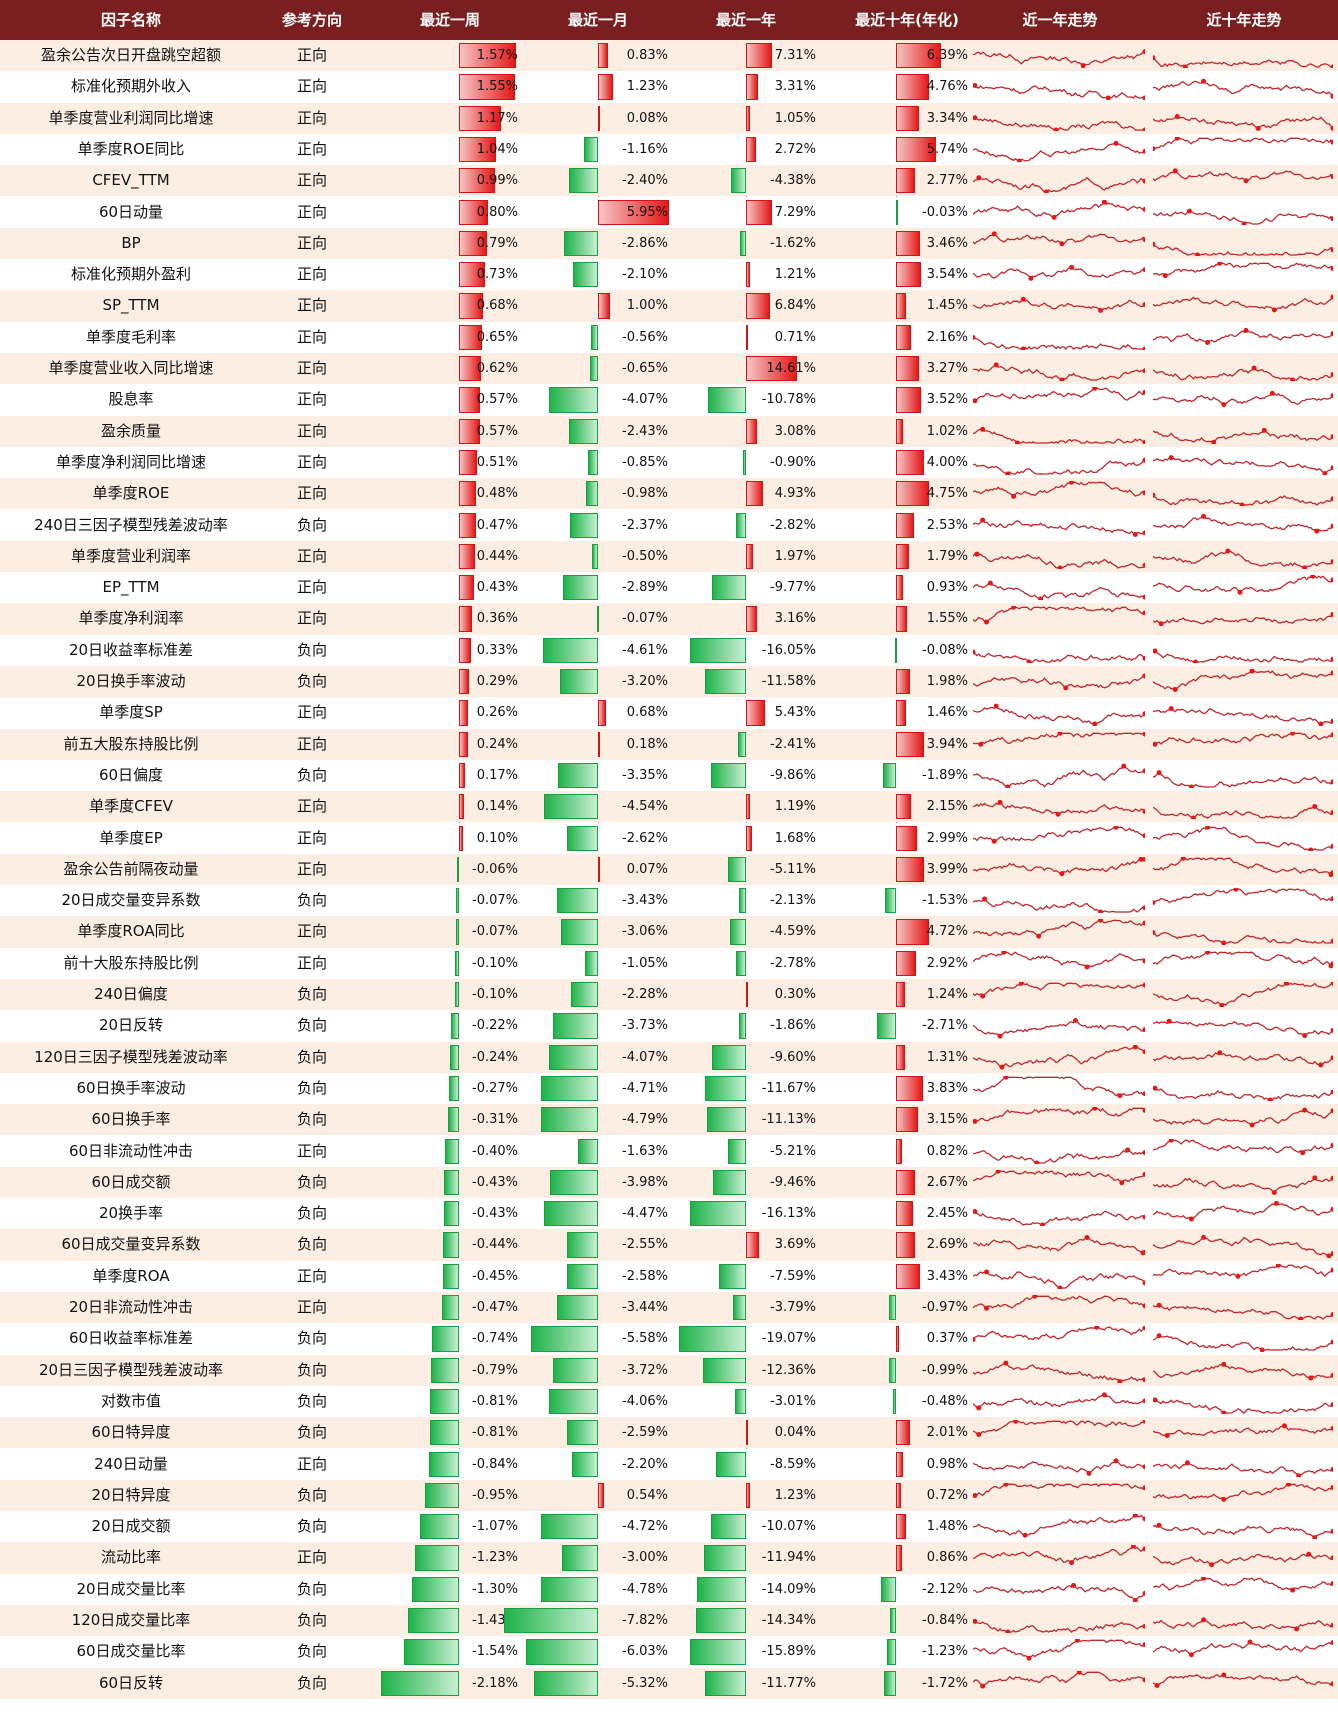 Image resolution: width=1338 pixels, height=1722 pixels. What do you see at coordinates (645, 681) in the screenshot?
I see `month-value: -3.20%` at bounding box center [645, 681].